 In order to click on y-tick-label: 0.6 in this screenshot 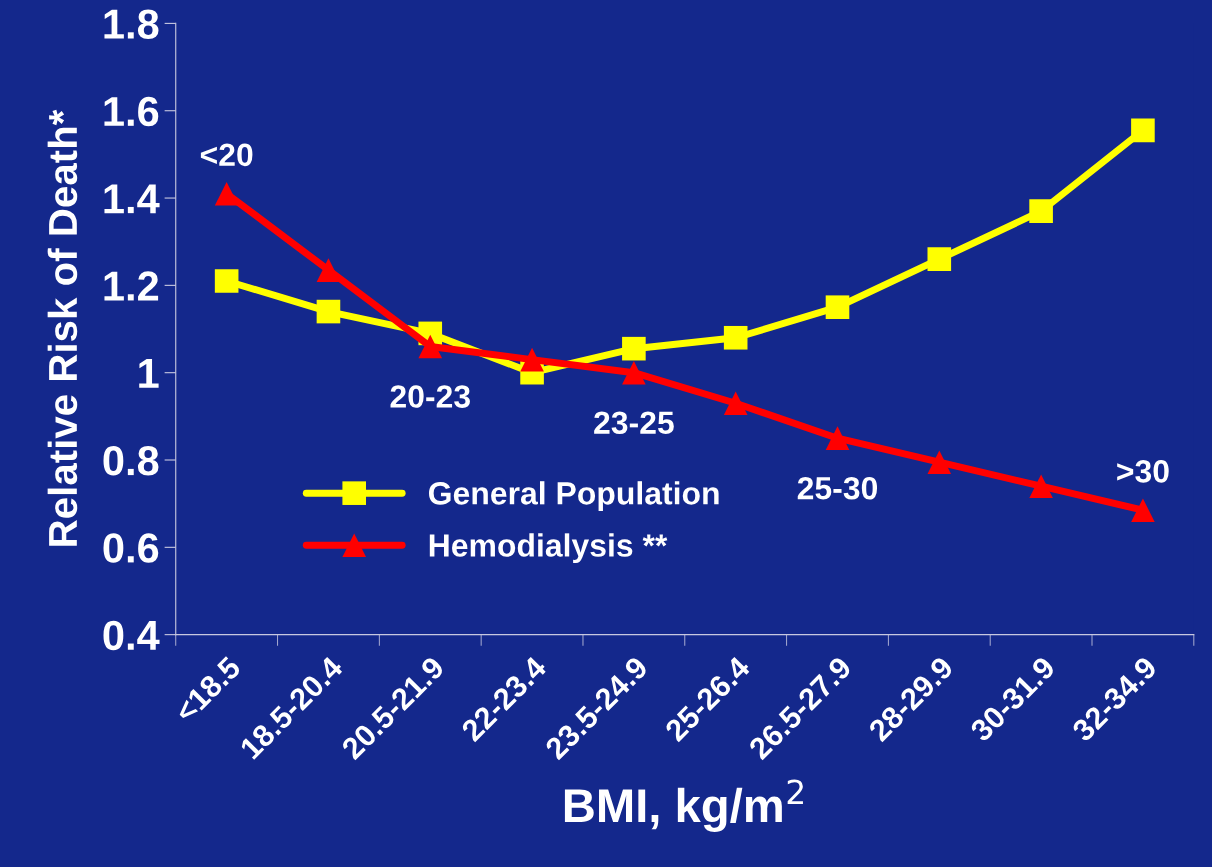, I will do `click(131, 548)`.